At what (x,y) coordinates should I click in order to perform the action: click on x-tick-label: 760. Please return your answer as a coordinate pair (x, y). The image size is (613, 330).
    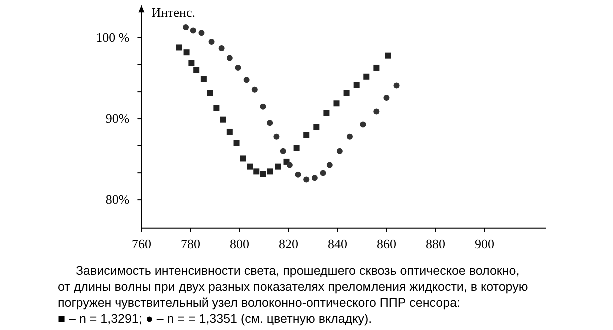
    Looking at the image, I should click on (142, 244).